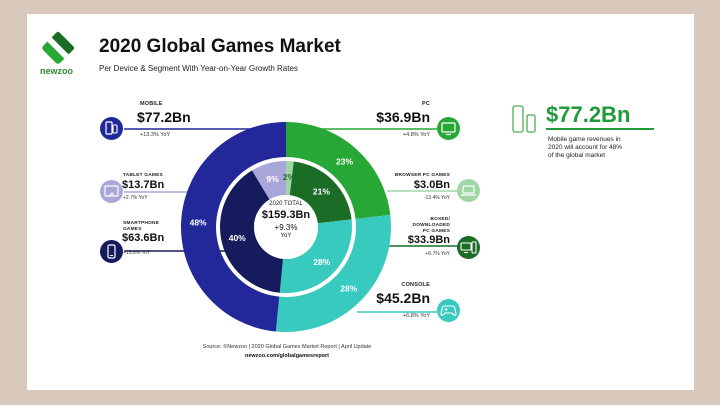  I want to click on inner-label-smartphone-games: 40%, so click(237, 238).